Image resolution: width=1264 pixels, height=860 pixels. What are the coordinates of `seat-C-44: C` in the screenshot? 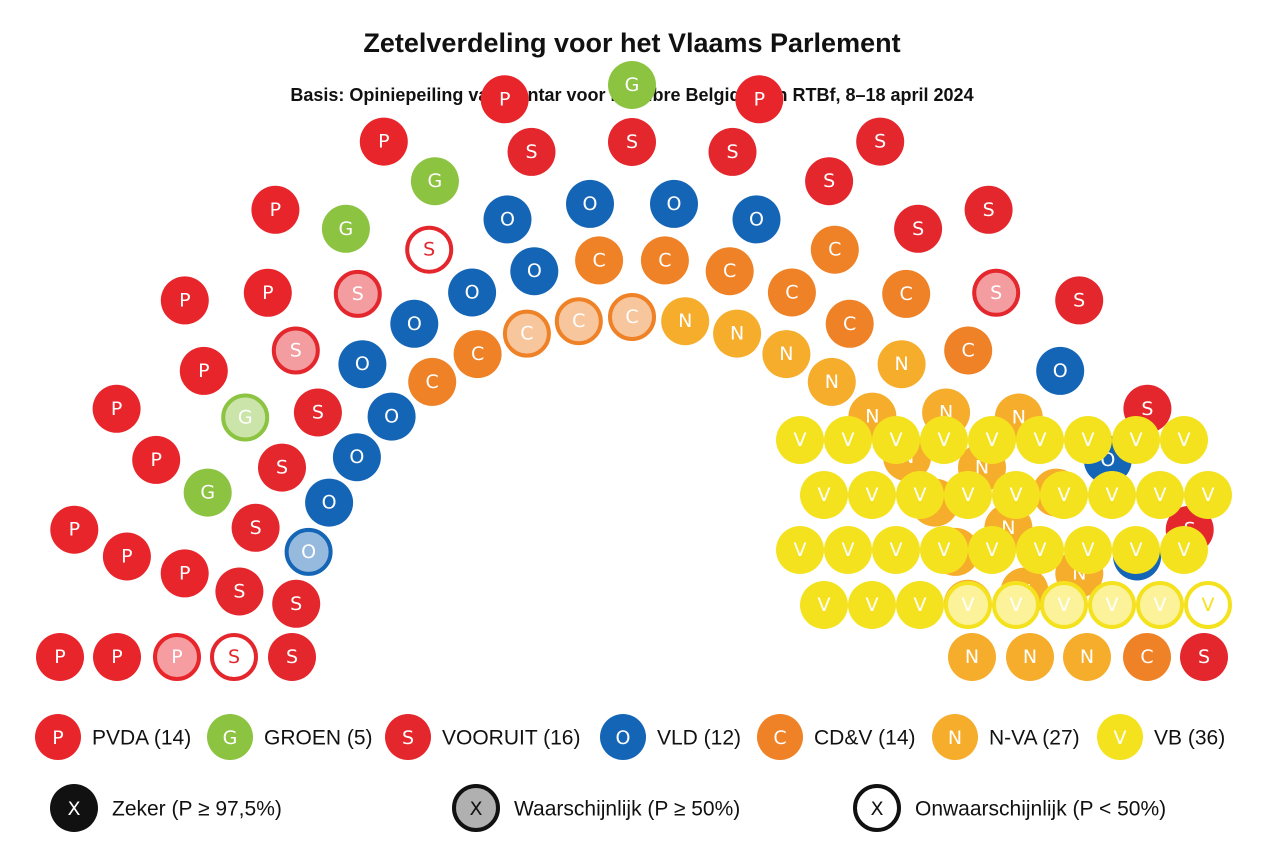 It's located at (834, 249).